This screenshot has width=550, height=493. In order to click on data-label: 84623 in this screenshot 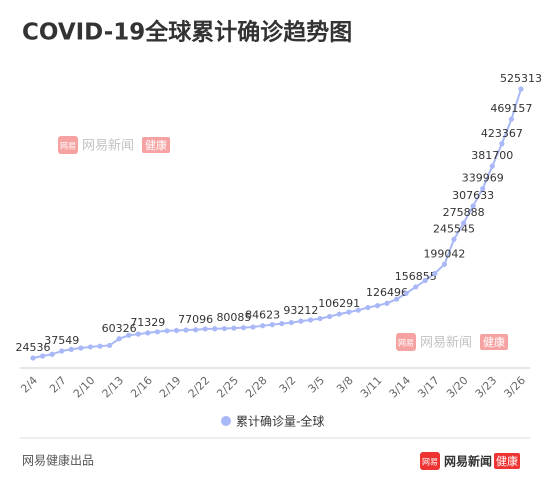, I will do `click(262, 315)`.